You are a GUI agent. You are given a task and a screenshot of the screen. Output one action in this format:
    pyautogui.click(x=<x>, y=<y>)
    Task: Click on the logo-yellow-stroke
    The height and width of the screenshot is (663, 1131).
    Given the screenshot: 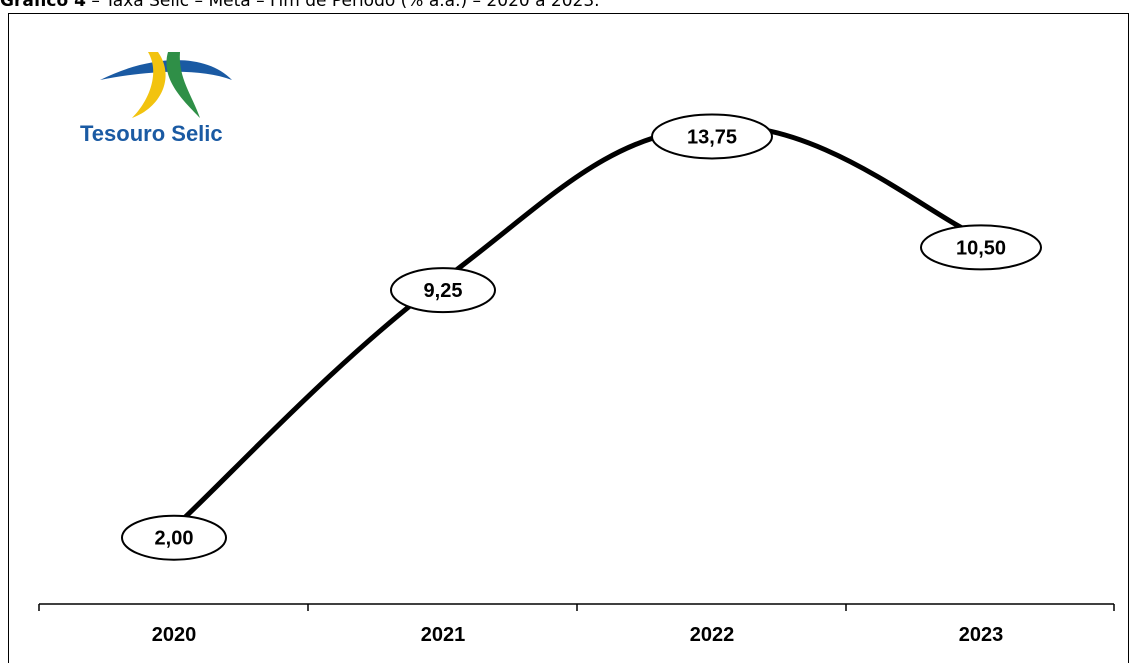 What is the action you would take?
    pyautogui.click(x=149, y=85)
    